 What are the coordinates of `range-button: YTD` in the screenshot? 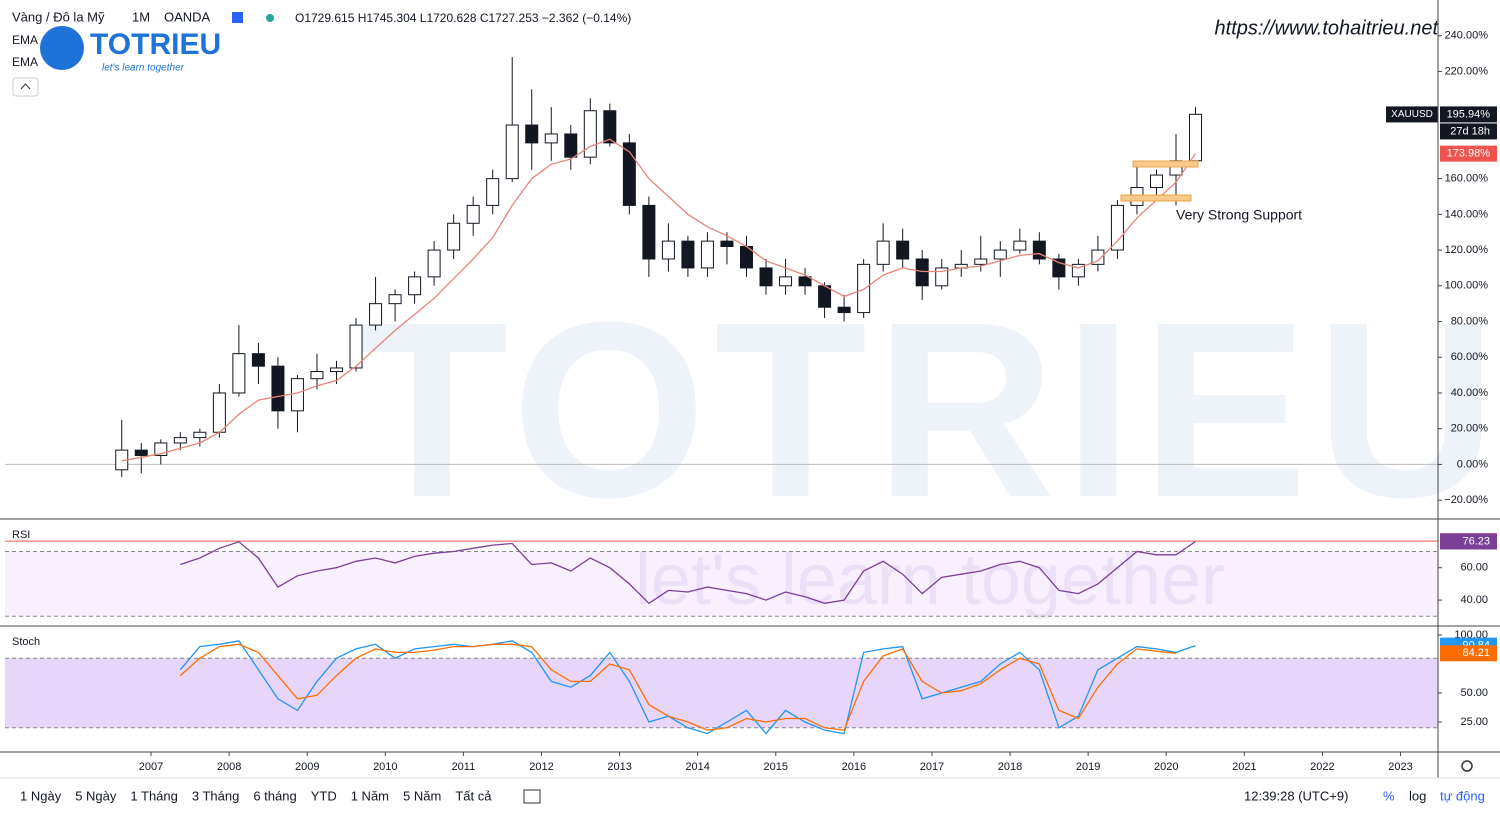 It's located at (324, 795).